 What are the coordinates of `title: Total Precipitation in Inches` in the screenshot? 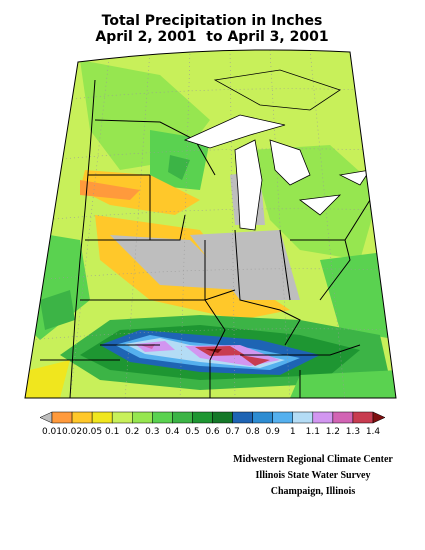 It's located at (212, 21).